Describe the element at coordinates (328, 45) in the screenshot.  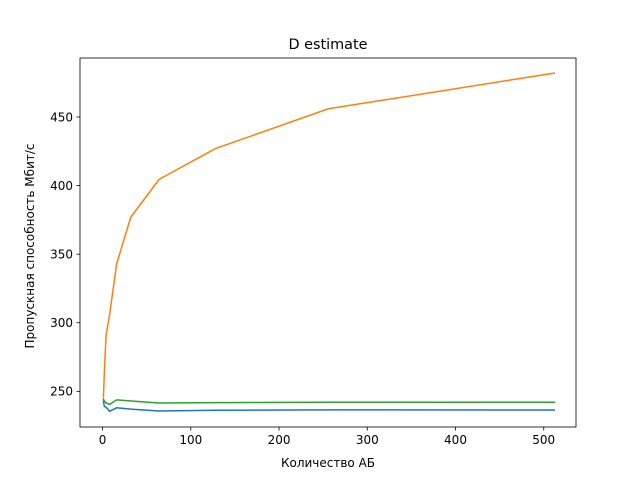
I see `chart-title: D estimate` at that location.